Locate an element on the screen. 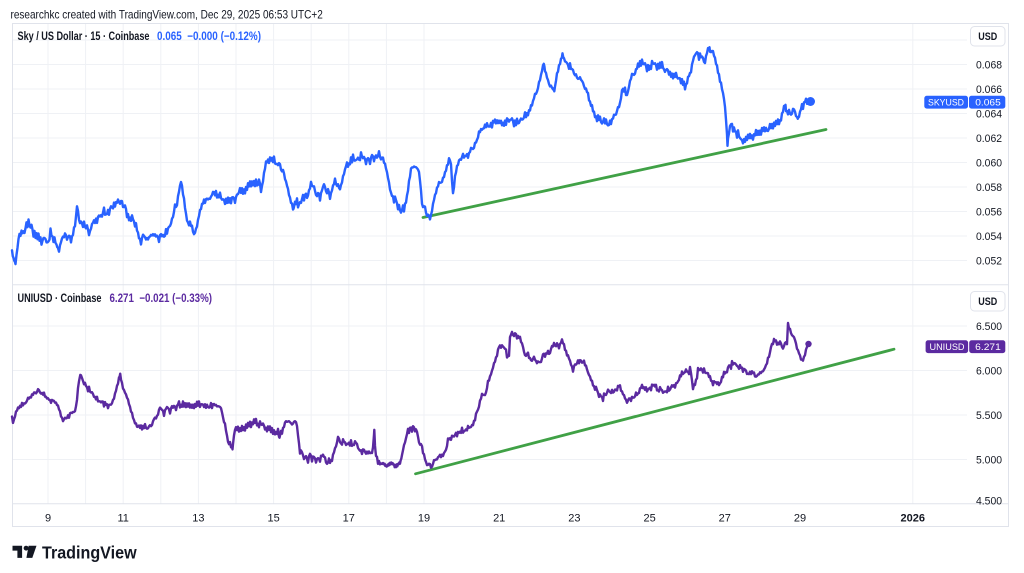 The height and width of the screenshot is (573, 1024). svg-text: UNIUSD · Coinbase is located at coordinates (60, 298).